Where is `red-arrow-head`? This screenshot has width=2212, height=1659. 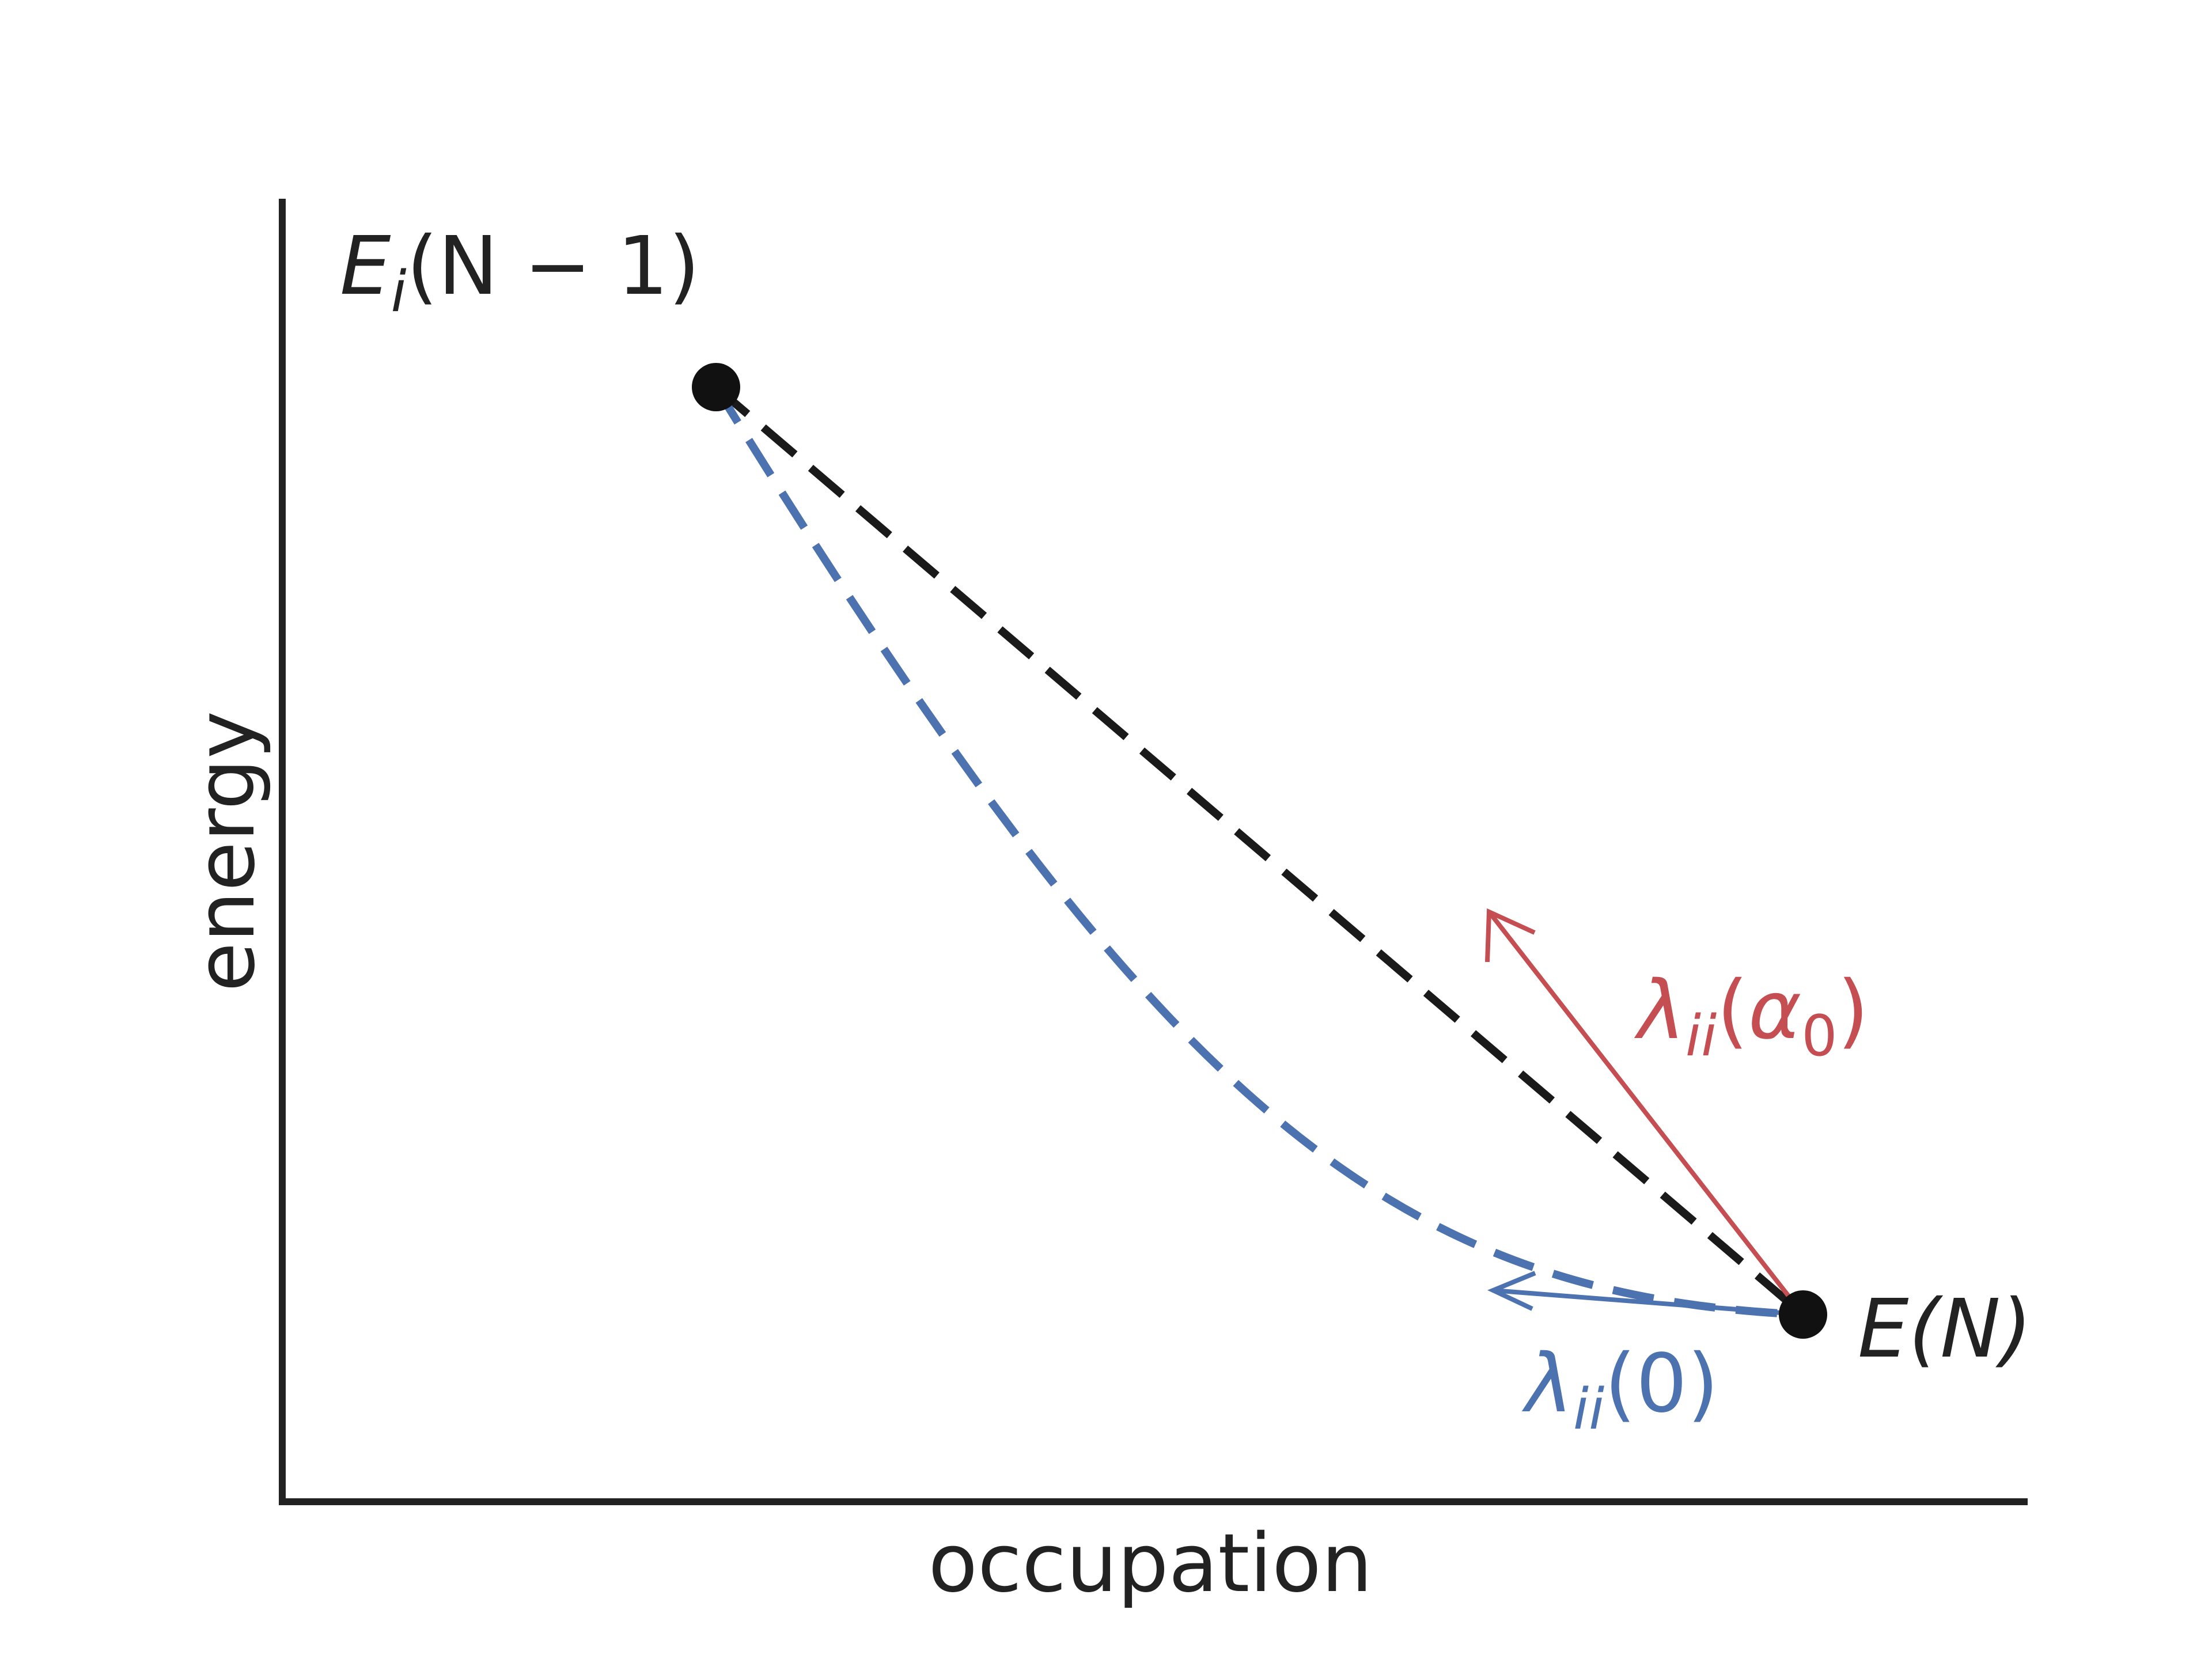 red-arrow-head is located at coordinates (1510, 935).